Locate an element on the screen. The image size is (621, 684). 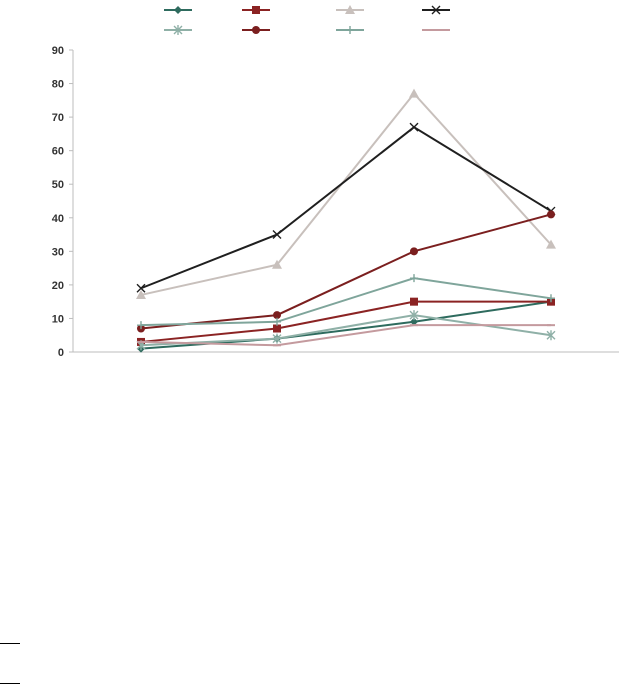
y-tick-label: 10 is located at coordinates (58, 319).